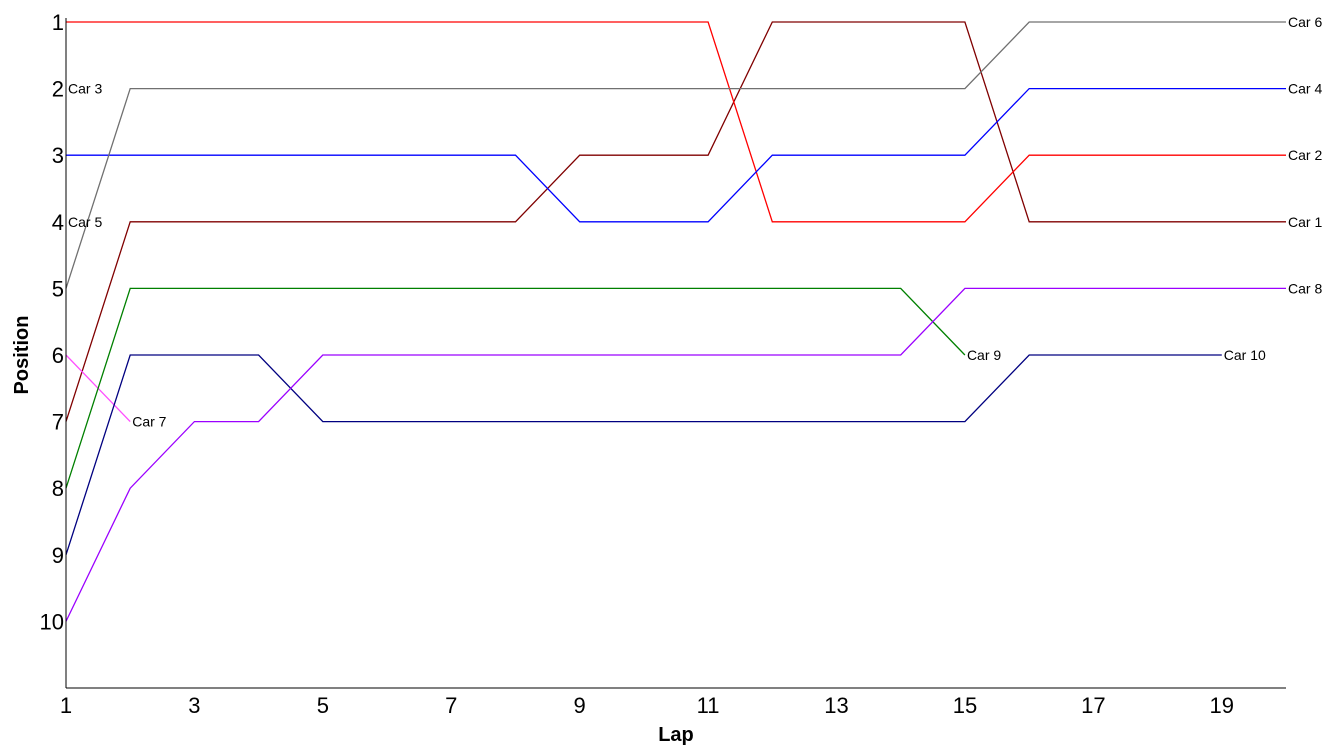  What do you see at coordinates (58, 155) in the screenshot?
I see `y-tick-label: 3` at bounding box center [58, 155].